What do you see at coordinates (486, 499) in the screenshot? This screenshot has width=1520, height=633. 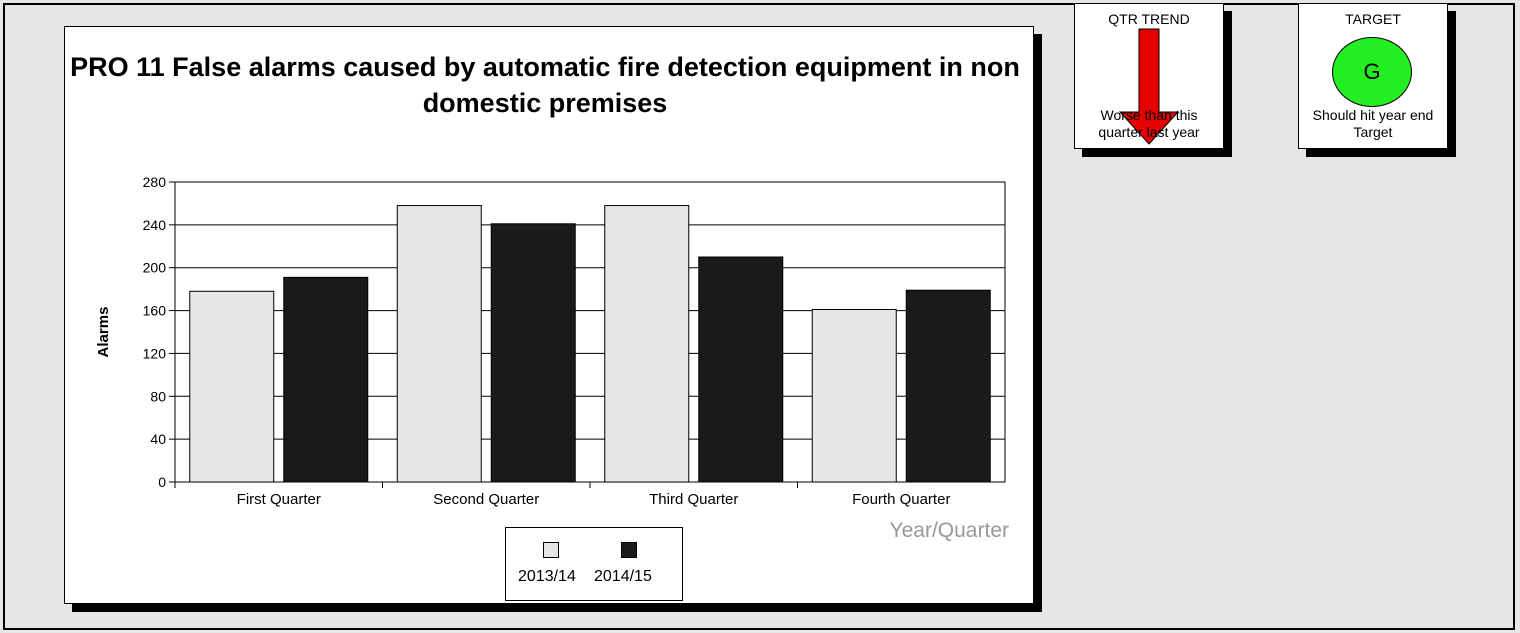 I see `x-tick-label: Second Quarter` at bounding box center [486, 499].